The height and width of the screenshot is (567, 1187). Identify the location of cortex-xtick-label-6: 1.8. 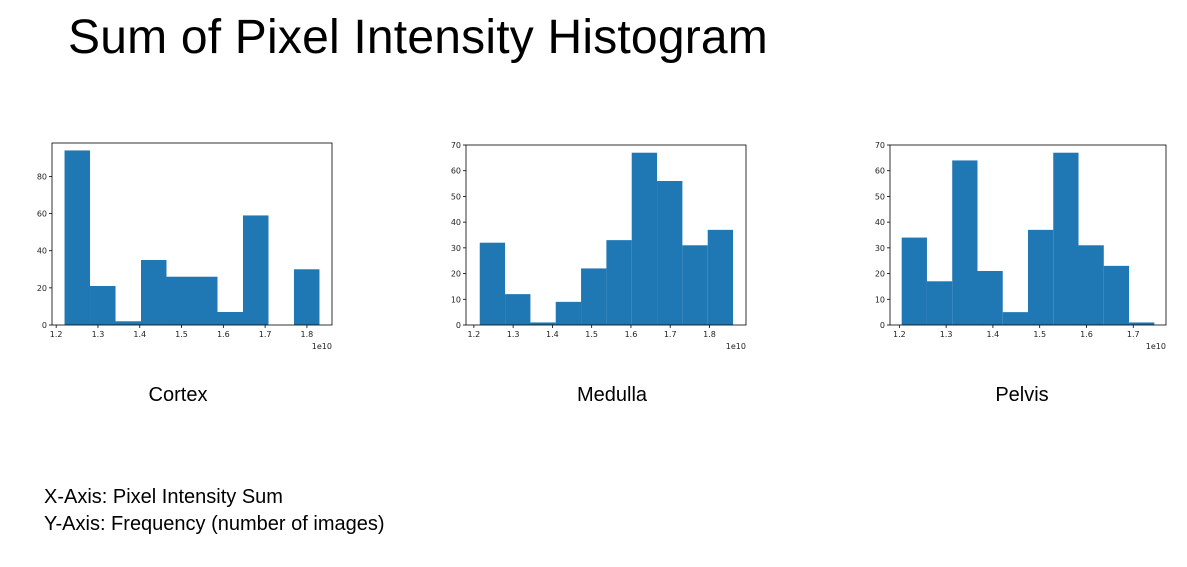
(307, 334).